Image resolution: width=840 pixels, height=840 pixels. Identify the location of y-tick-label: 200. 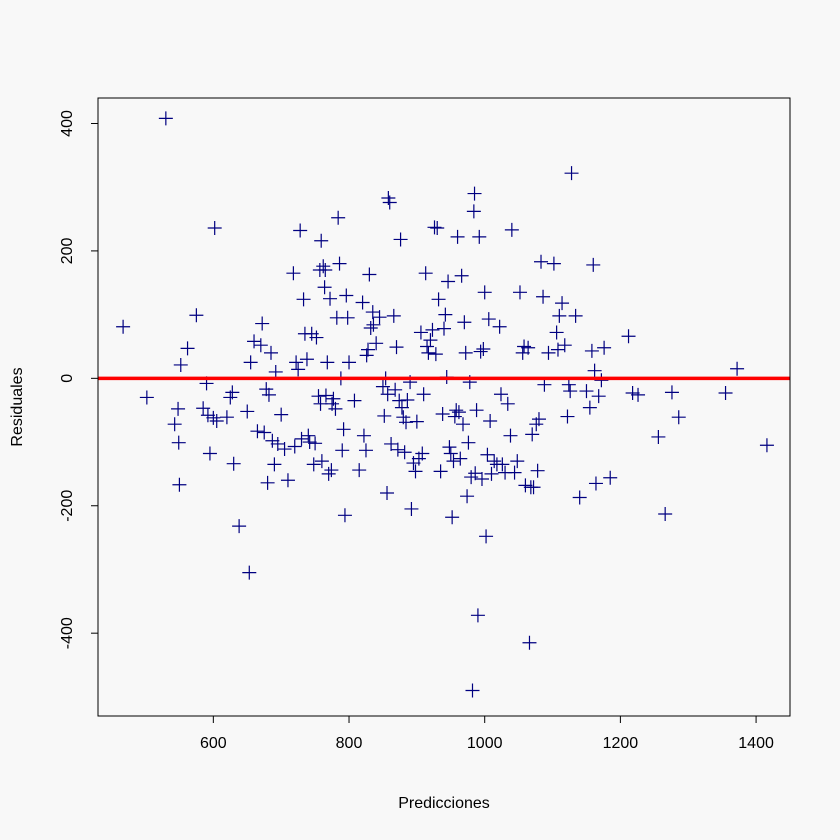
(67, 250).